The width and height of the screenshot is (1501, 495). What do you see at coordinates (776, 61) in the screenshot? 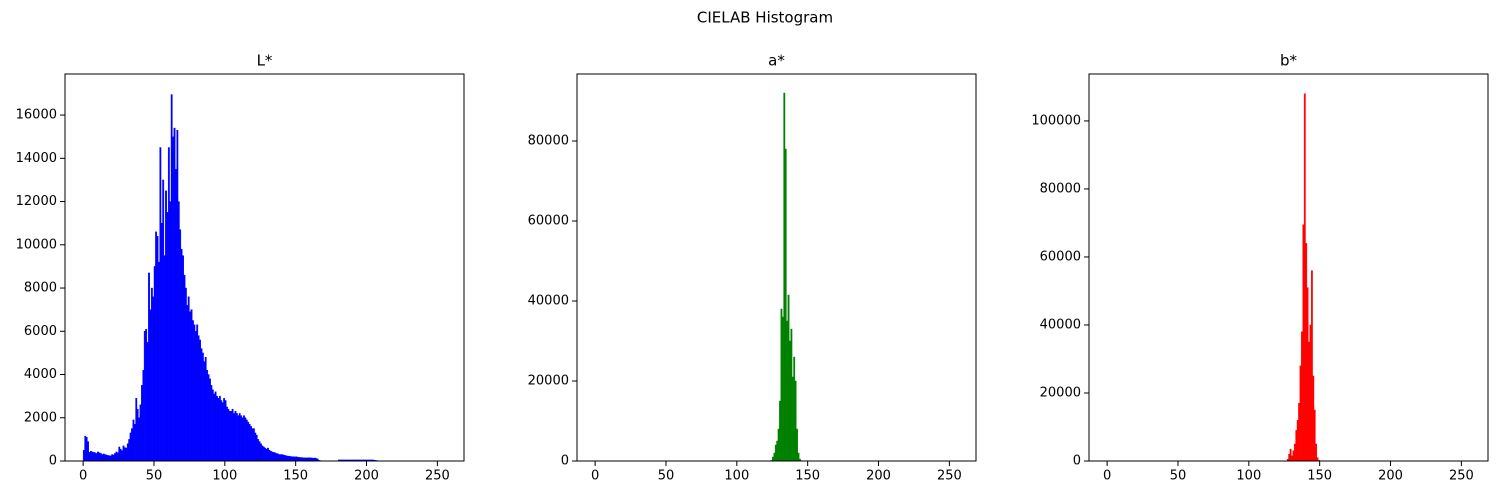
I see `subplot-title: a*` at bounding box center [776, 61].